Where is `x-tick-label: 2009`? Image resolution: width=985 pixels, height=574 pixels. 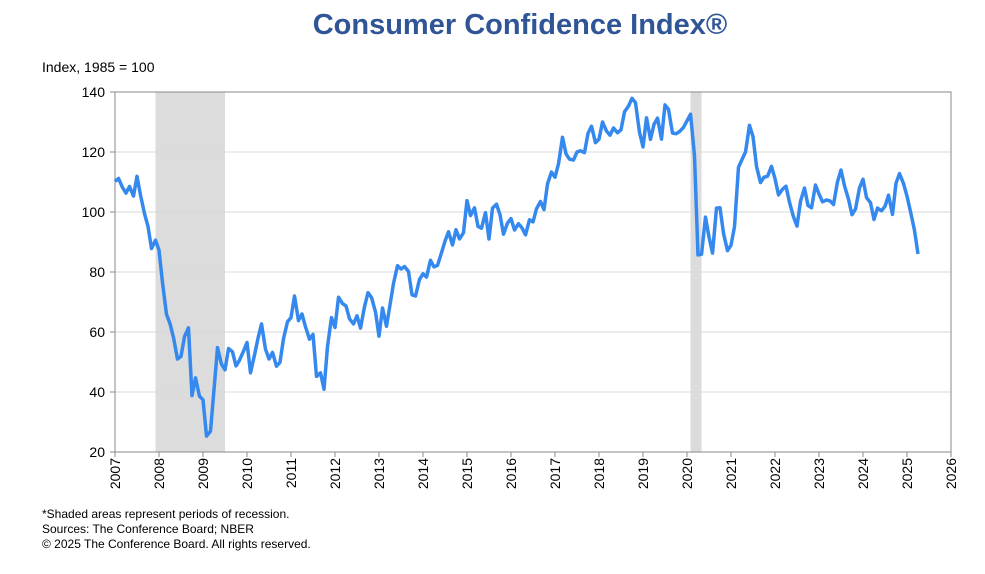 x-tick-label: 2009 is located at coordinates (203, 473).